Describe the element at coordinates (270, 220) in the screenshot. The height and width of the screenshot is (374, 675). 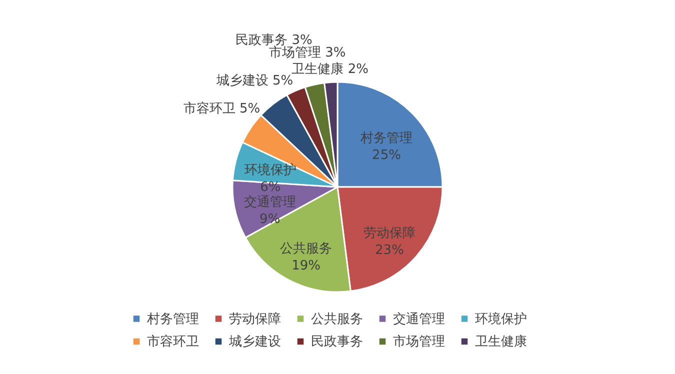
I see `data-label: 9%` at that location.